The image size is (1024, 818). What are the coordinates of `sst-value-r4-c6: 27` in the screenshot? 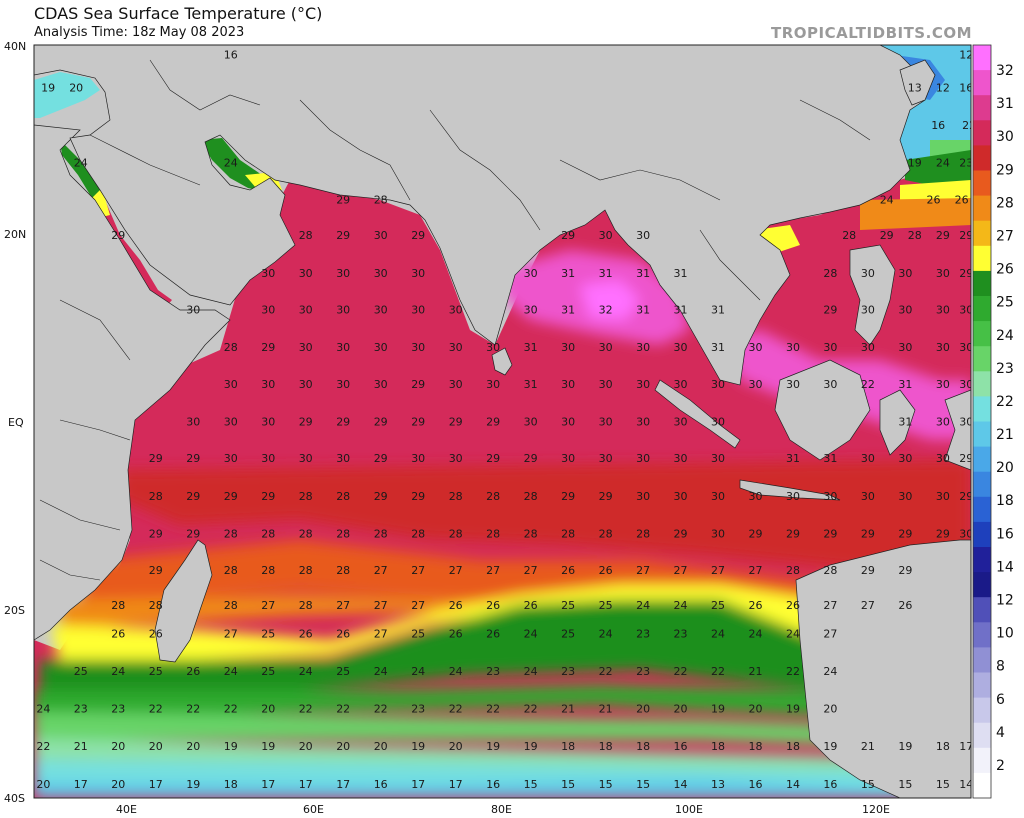 It's located at (381, 633).